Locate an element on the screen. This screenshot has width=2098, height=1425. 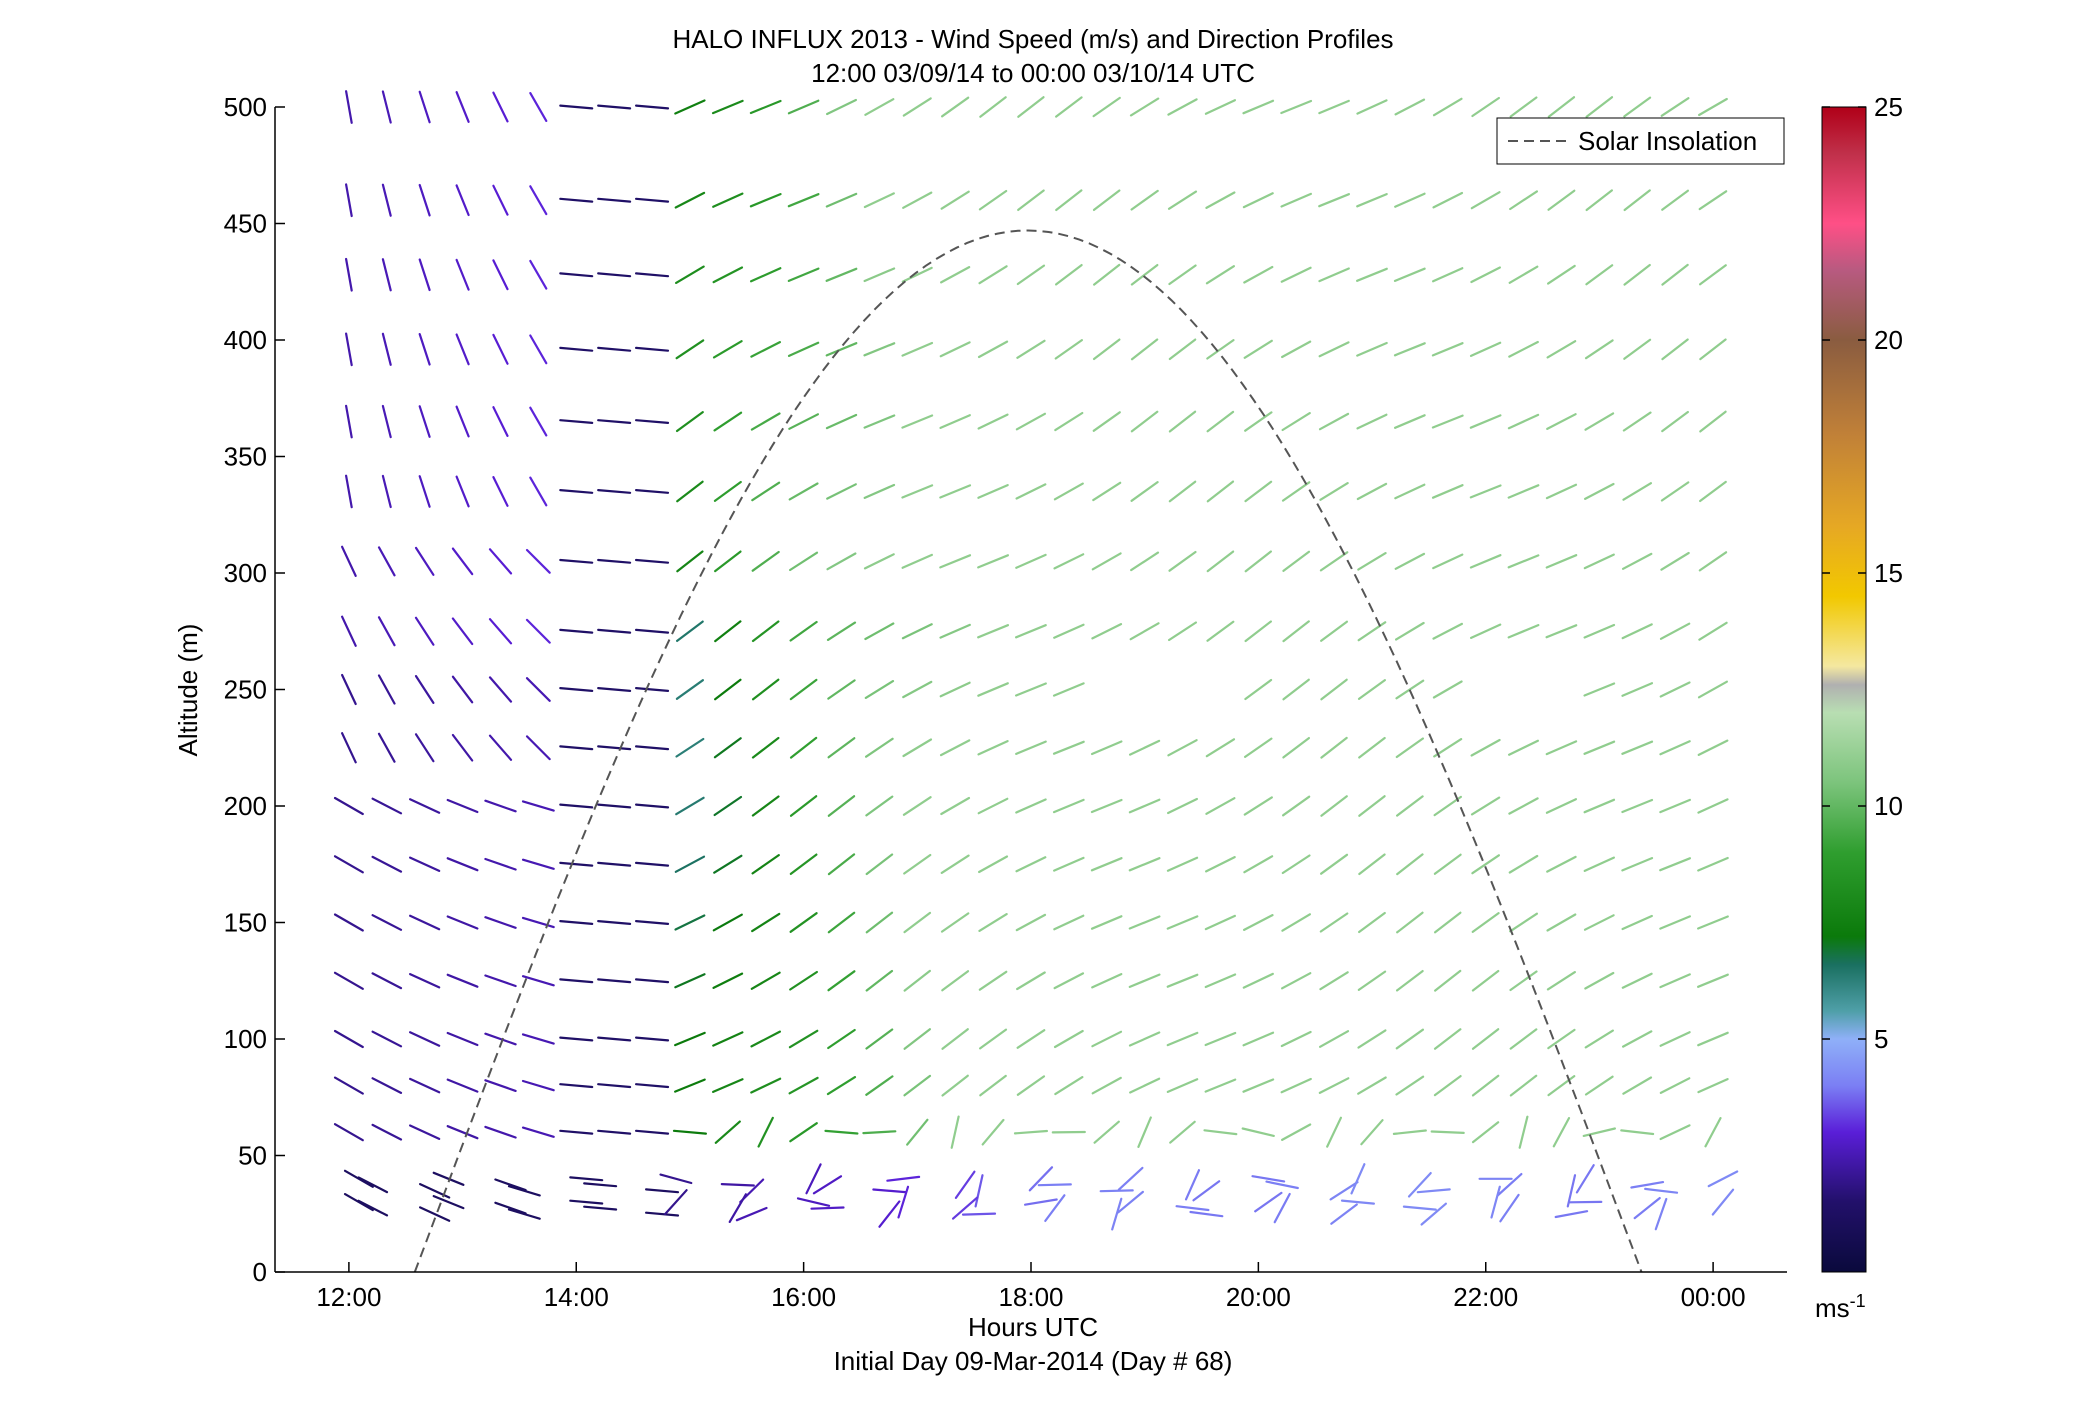
chart-subtitle: 12:00 03/09/14 to 00:00 03/10/14 UTC is located at coordinates (1033, 73).